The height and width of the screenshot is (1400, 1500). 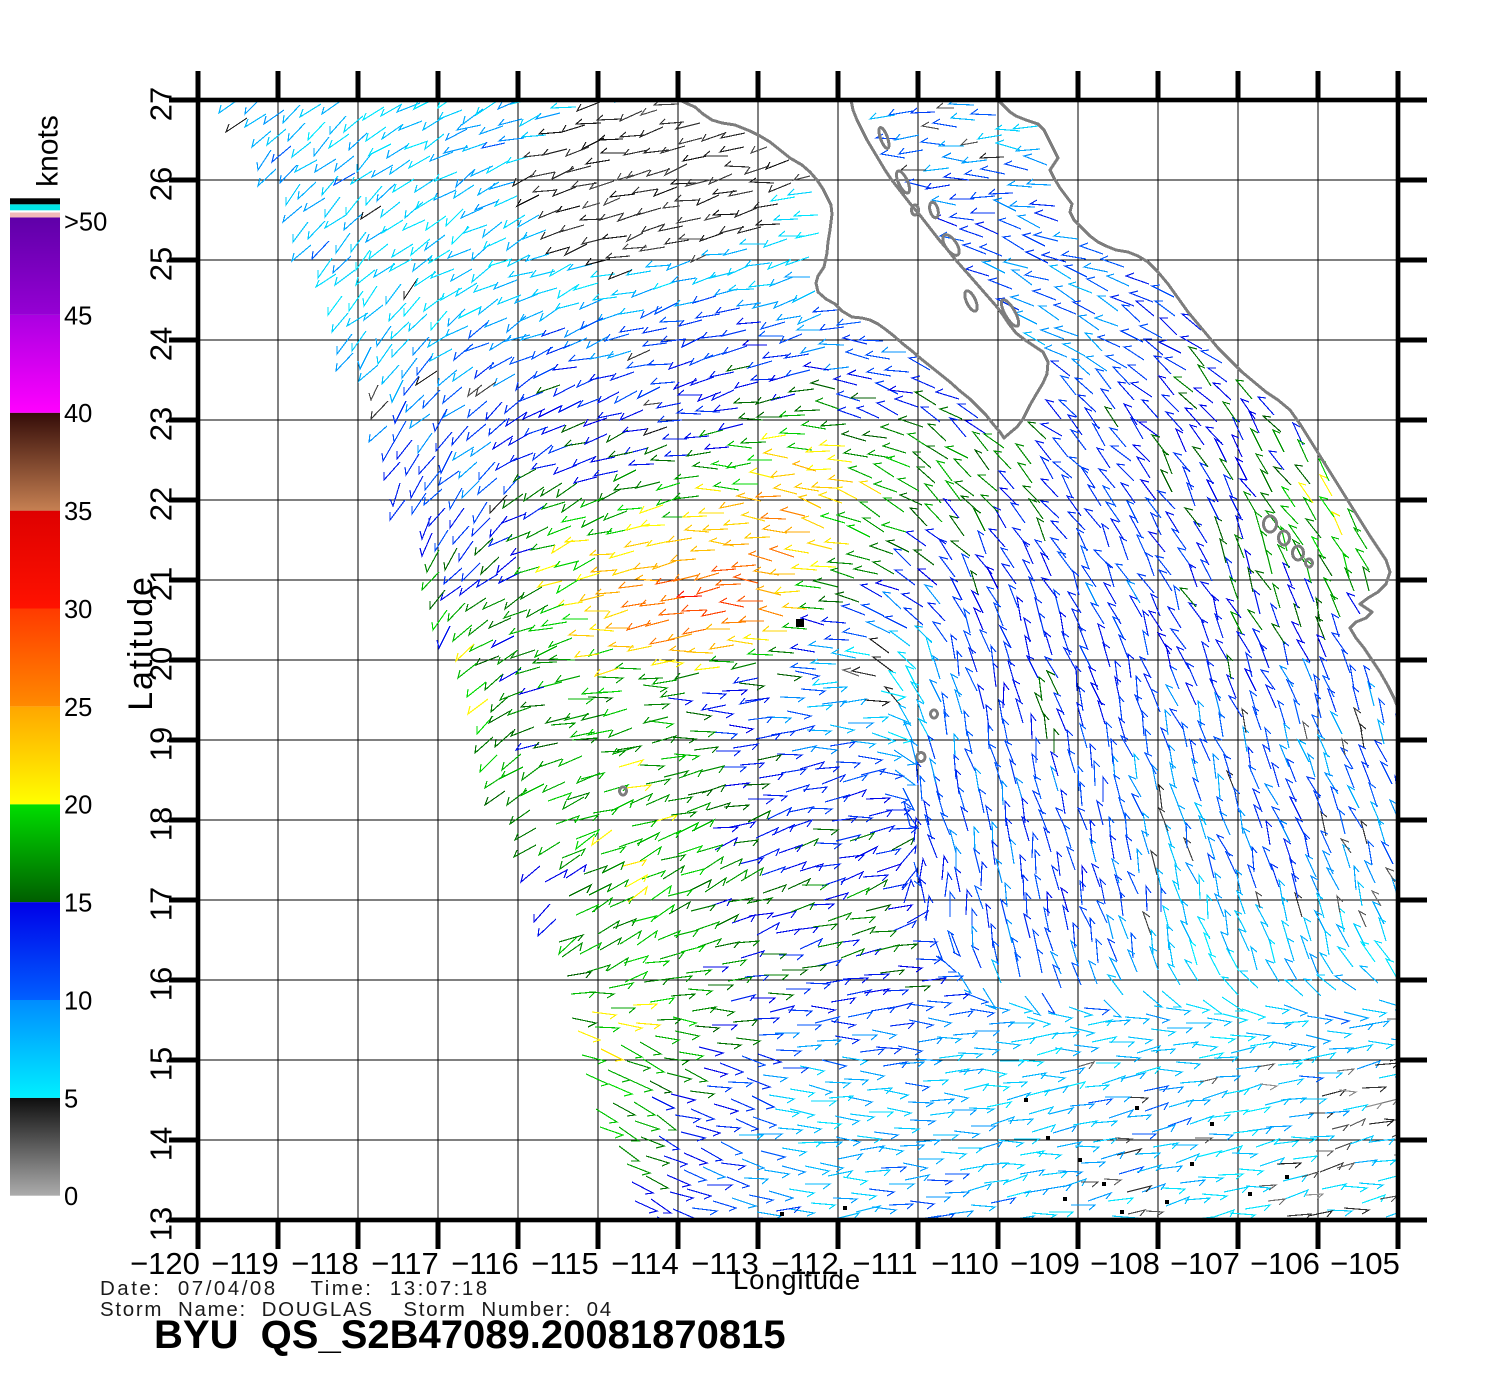 I want to click on svg-text: −113, so click(x=725, y=1263).